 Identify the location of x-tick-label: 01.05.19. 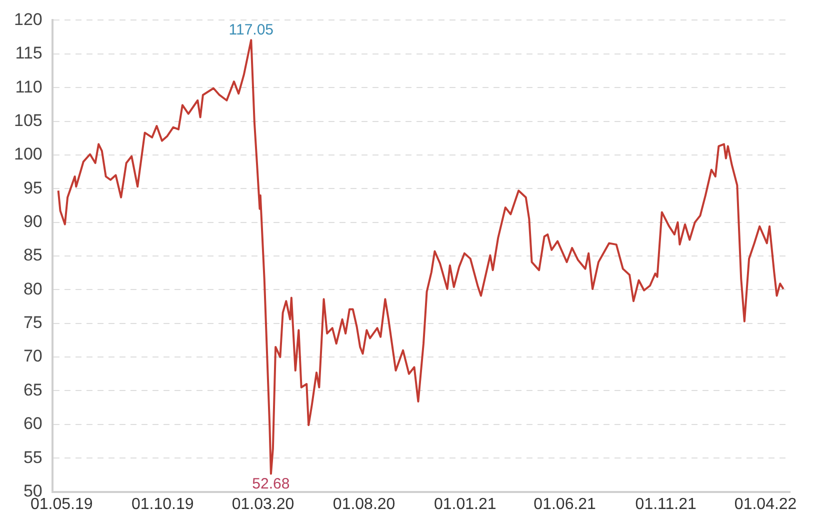
(61, 504).